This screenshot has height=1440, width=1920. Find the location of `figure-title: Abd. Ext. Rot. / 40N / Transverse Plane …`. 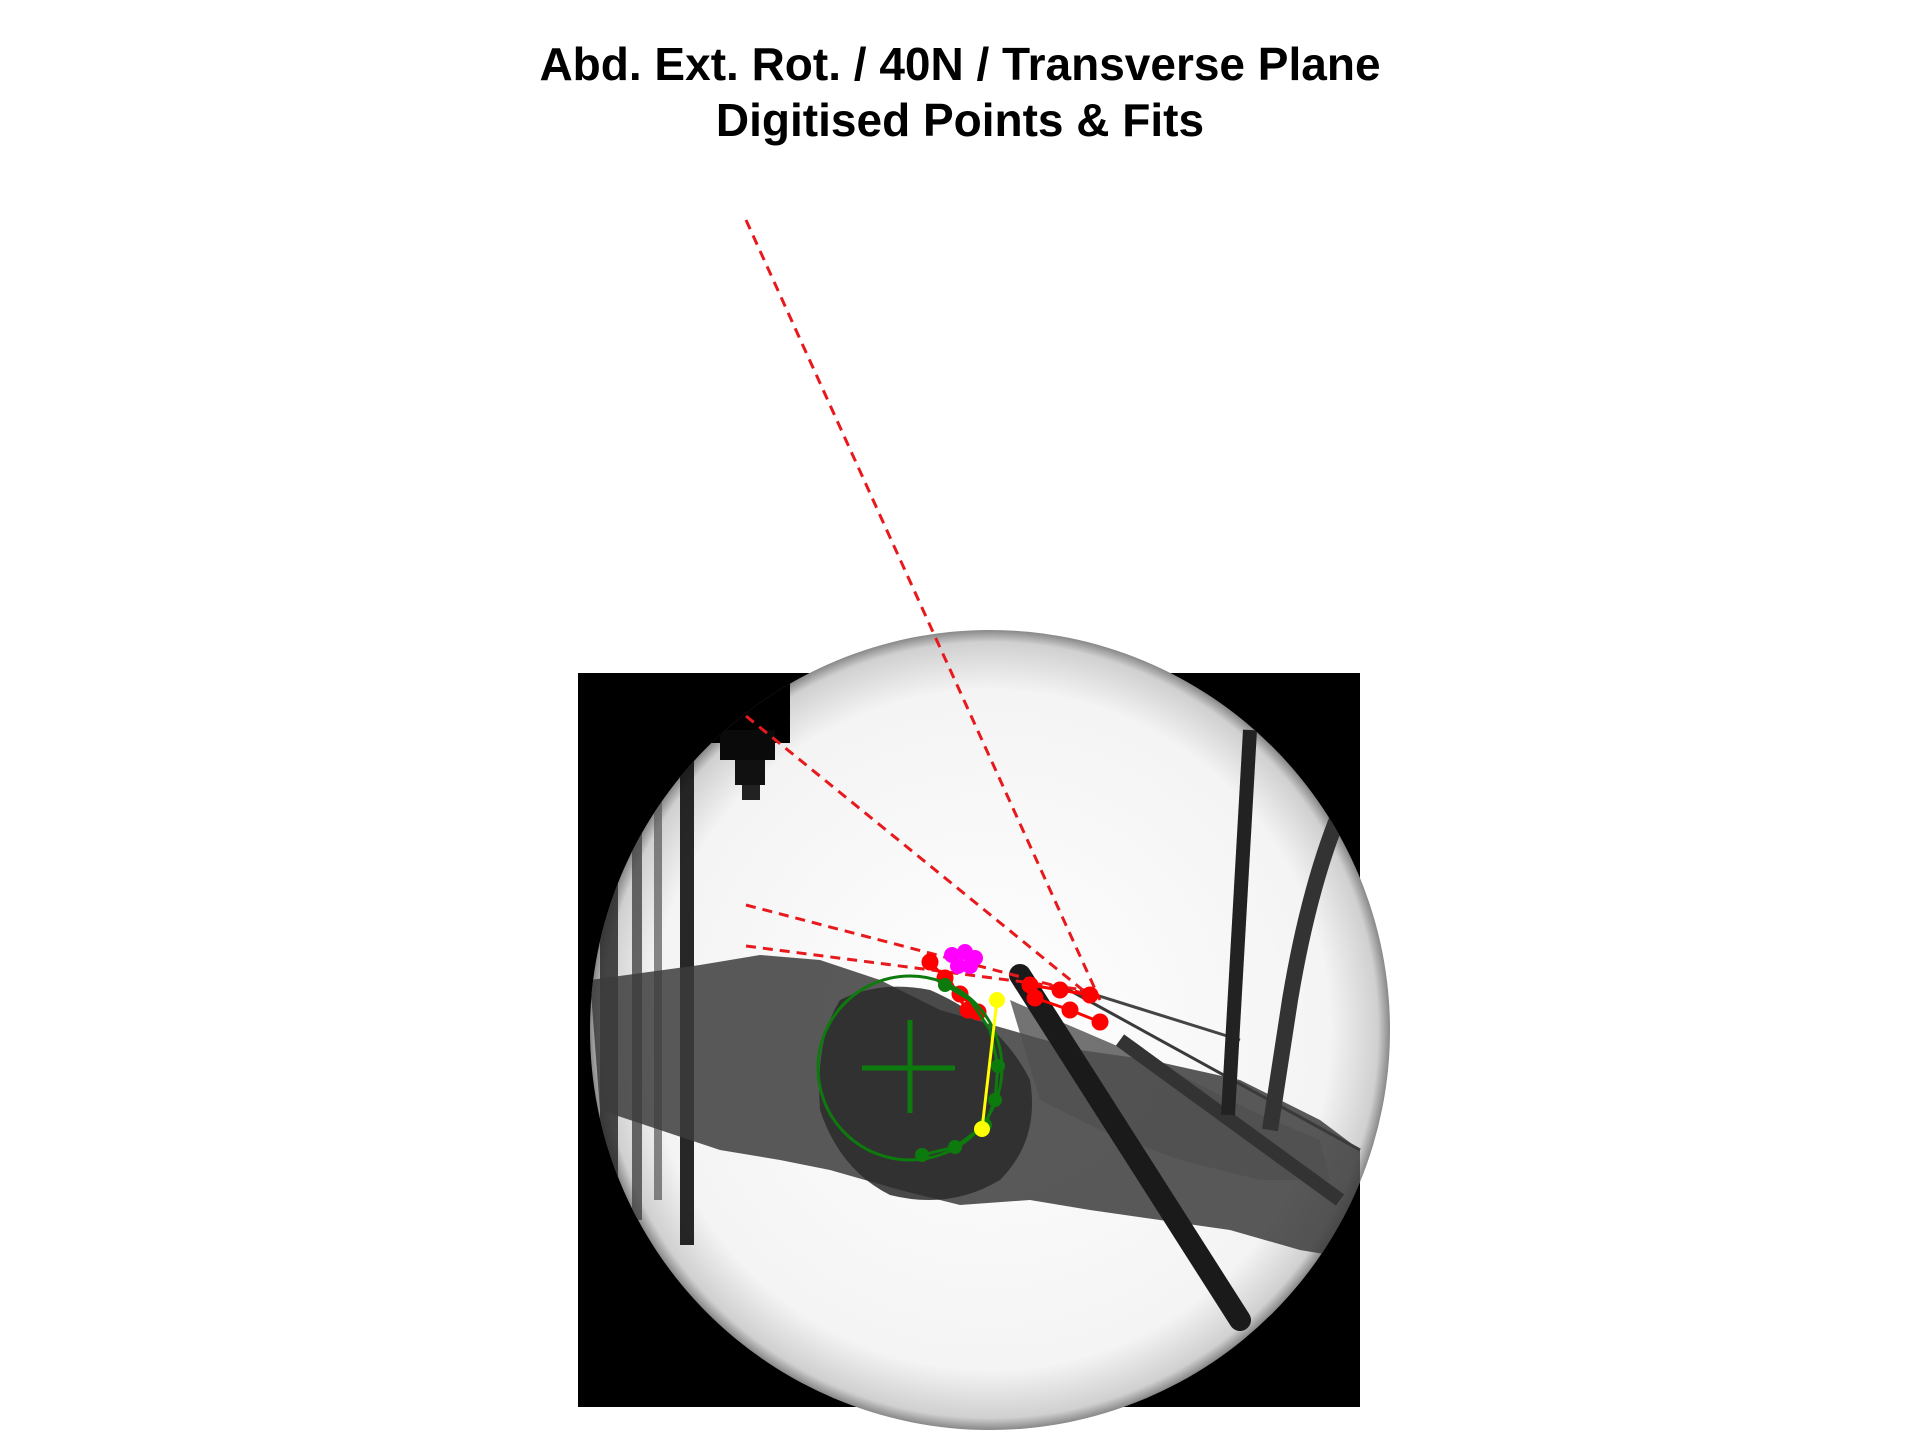

figure-title: Abd. Ext. Rot. / 40N / Transverse Plane … is located at coordinates (960, 92).